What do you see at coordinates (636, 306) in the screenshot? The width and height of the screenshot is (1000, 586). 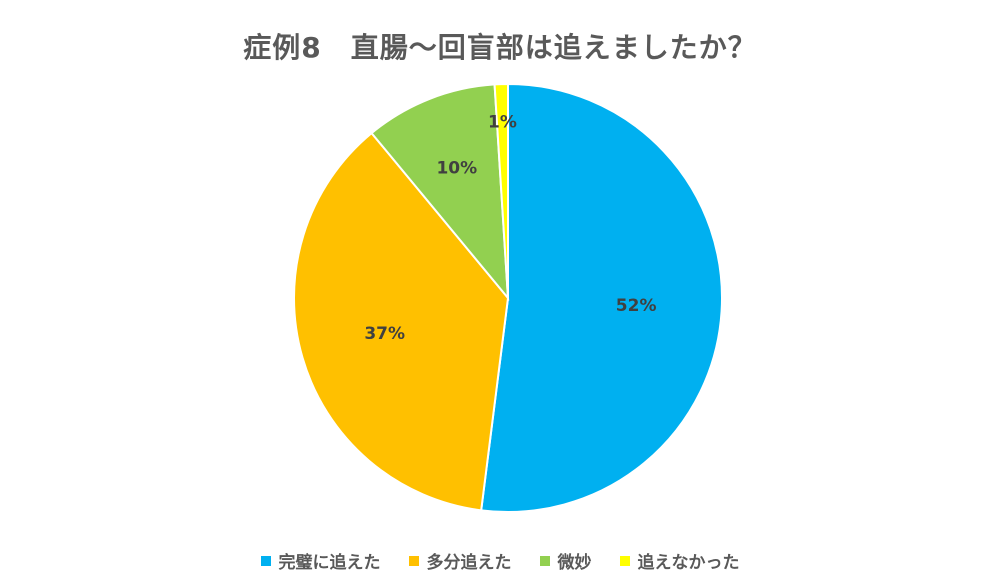 I see `data-label-1: 52%` at bounding box center [636, 306].